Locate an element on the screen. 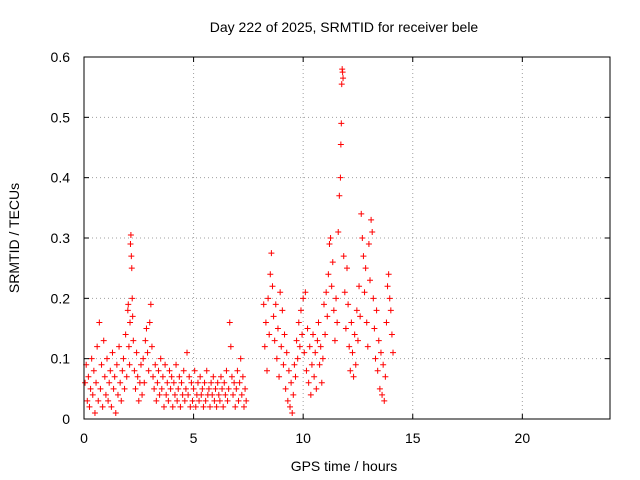 The width and height of the screenshot is (640, 480). y-tick-label: 0.2 is located at coordinates (61, 298).